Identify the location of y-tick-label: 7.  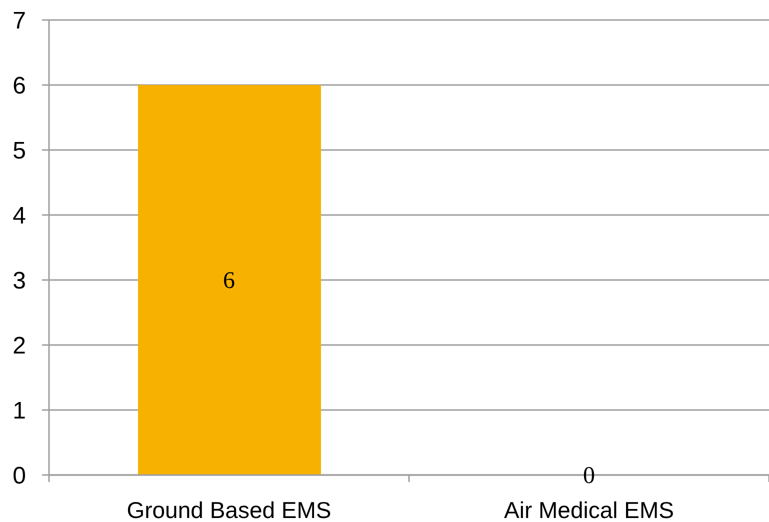
(19, 21).